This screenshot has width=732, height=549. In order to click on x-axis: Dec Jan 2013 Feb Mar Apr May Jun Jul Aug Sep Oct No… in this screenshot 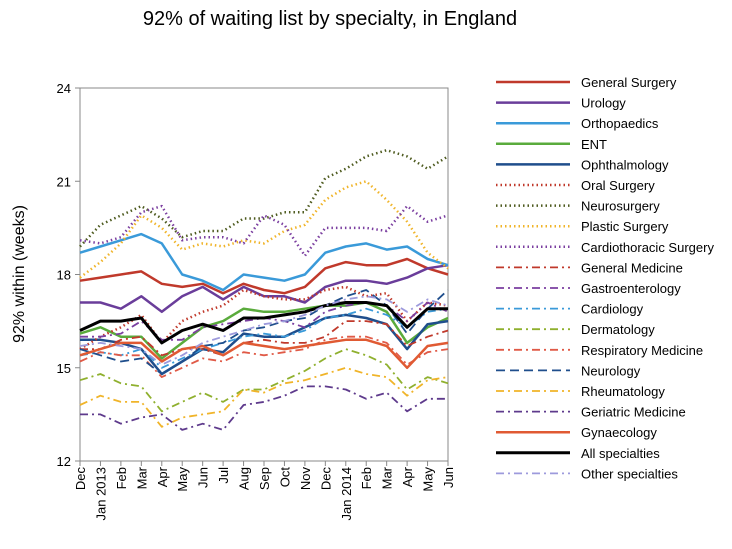, I will do `click(264, 491)`.